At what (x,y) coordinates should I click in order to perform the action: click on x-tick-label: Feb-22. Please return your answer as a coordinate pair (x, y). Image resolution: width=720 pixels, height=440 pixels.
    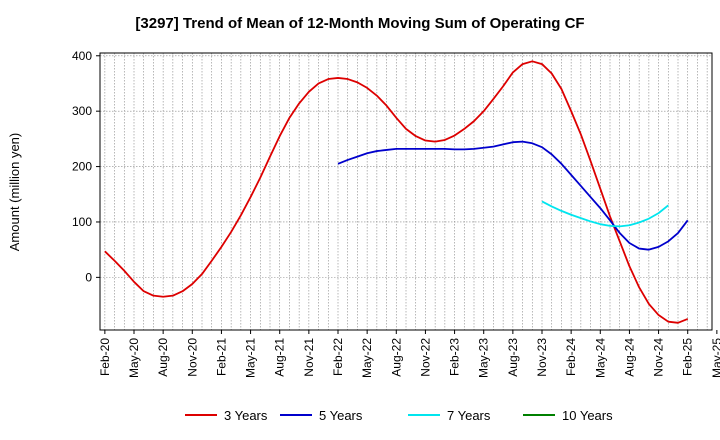
    Looking at the image, I should click on (338, 357).